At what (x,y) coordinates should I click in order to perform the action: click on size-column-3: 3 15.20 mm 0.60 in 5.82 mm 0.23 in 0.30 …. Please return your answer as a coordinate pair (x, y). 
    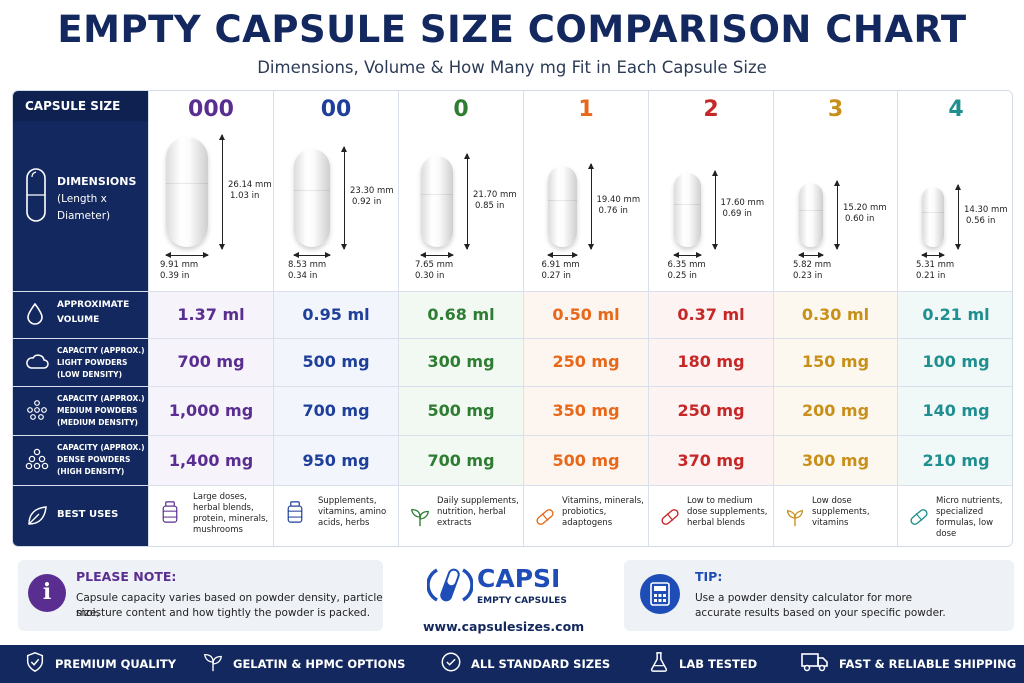
    Looking at the image, I should click on (835, 318).